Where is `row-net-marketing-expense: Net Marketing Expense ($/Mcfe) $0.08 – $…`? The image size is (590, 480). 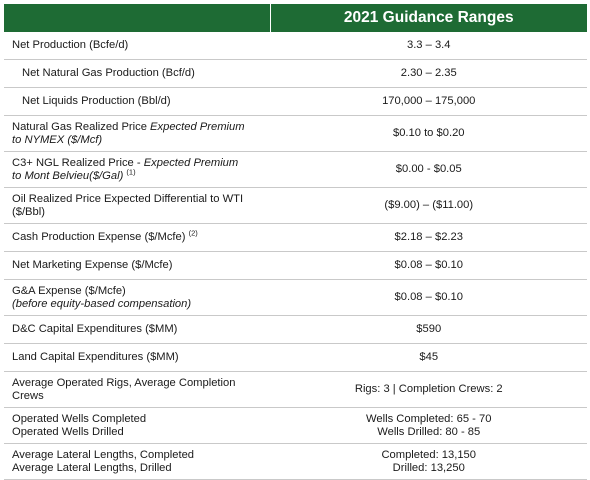 row-net-marketing-expense: Net Marketing Expense ($/Mcfe) $0.08 – $… is located at coordinates (295, 265).